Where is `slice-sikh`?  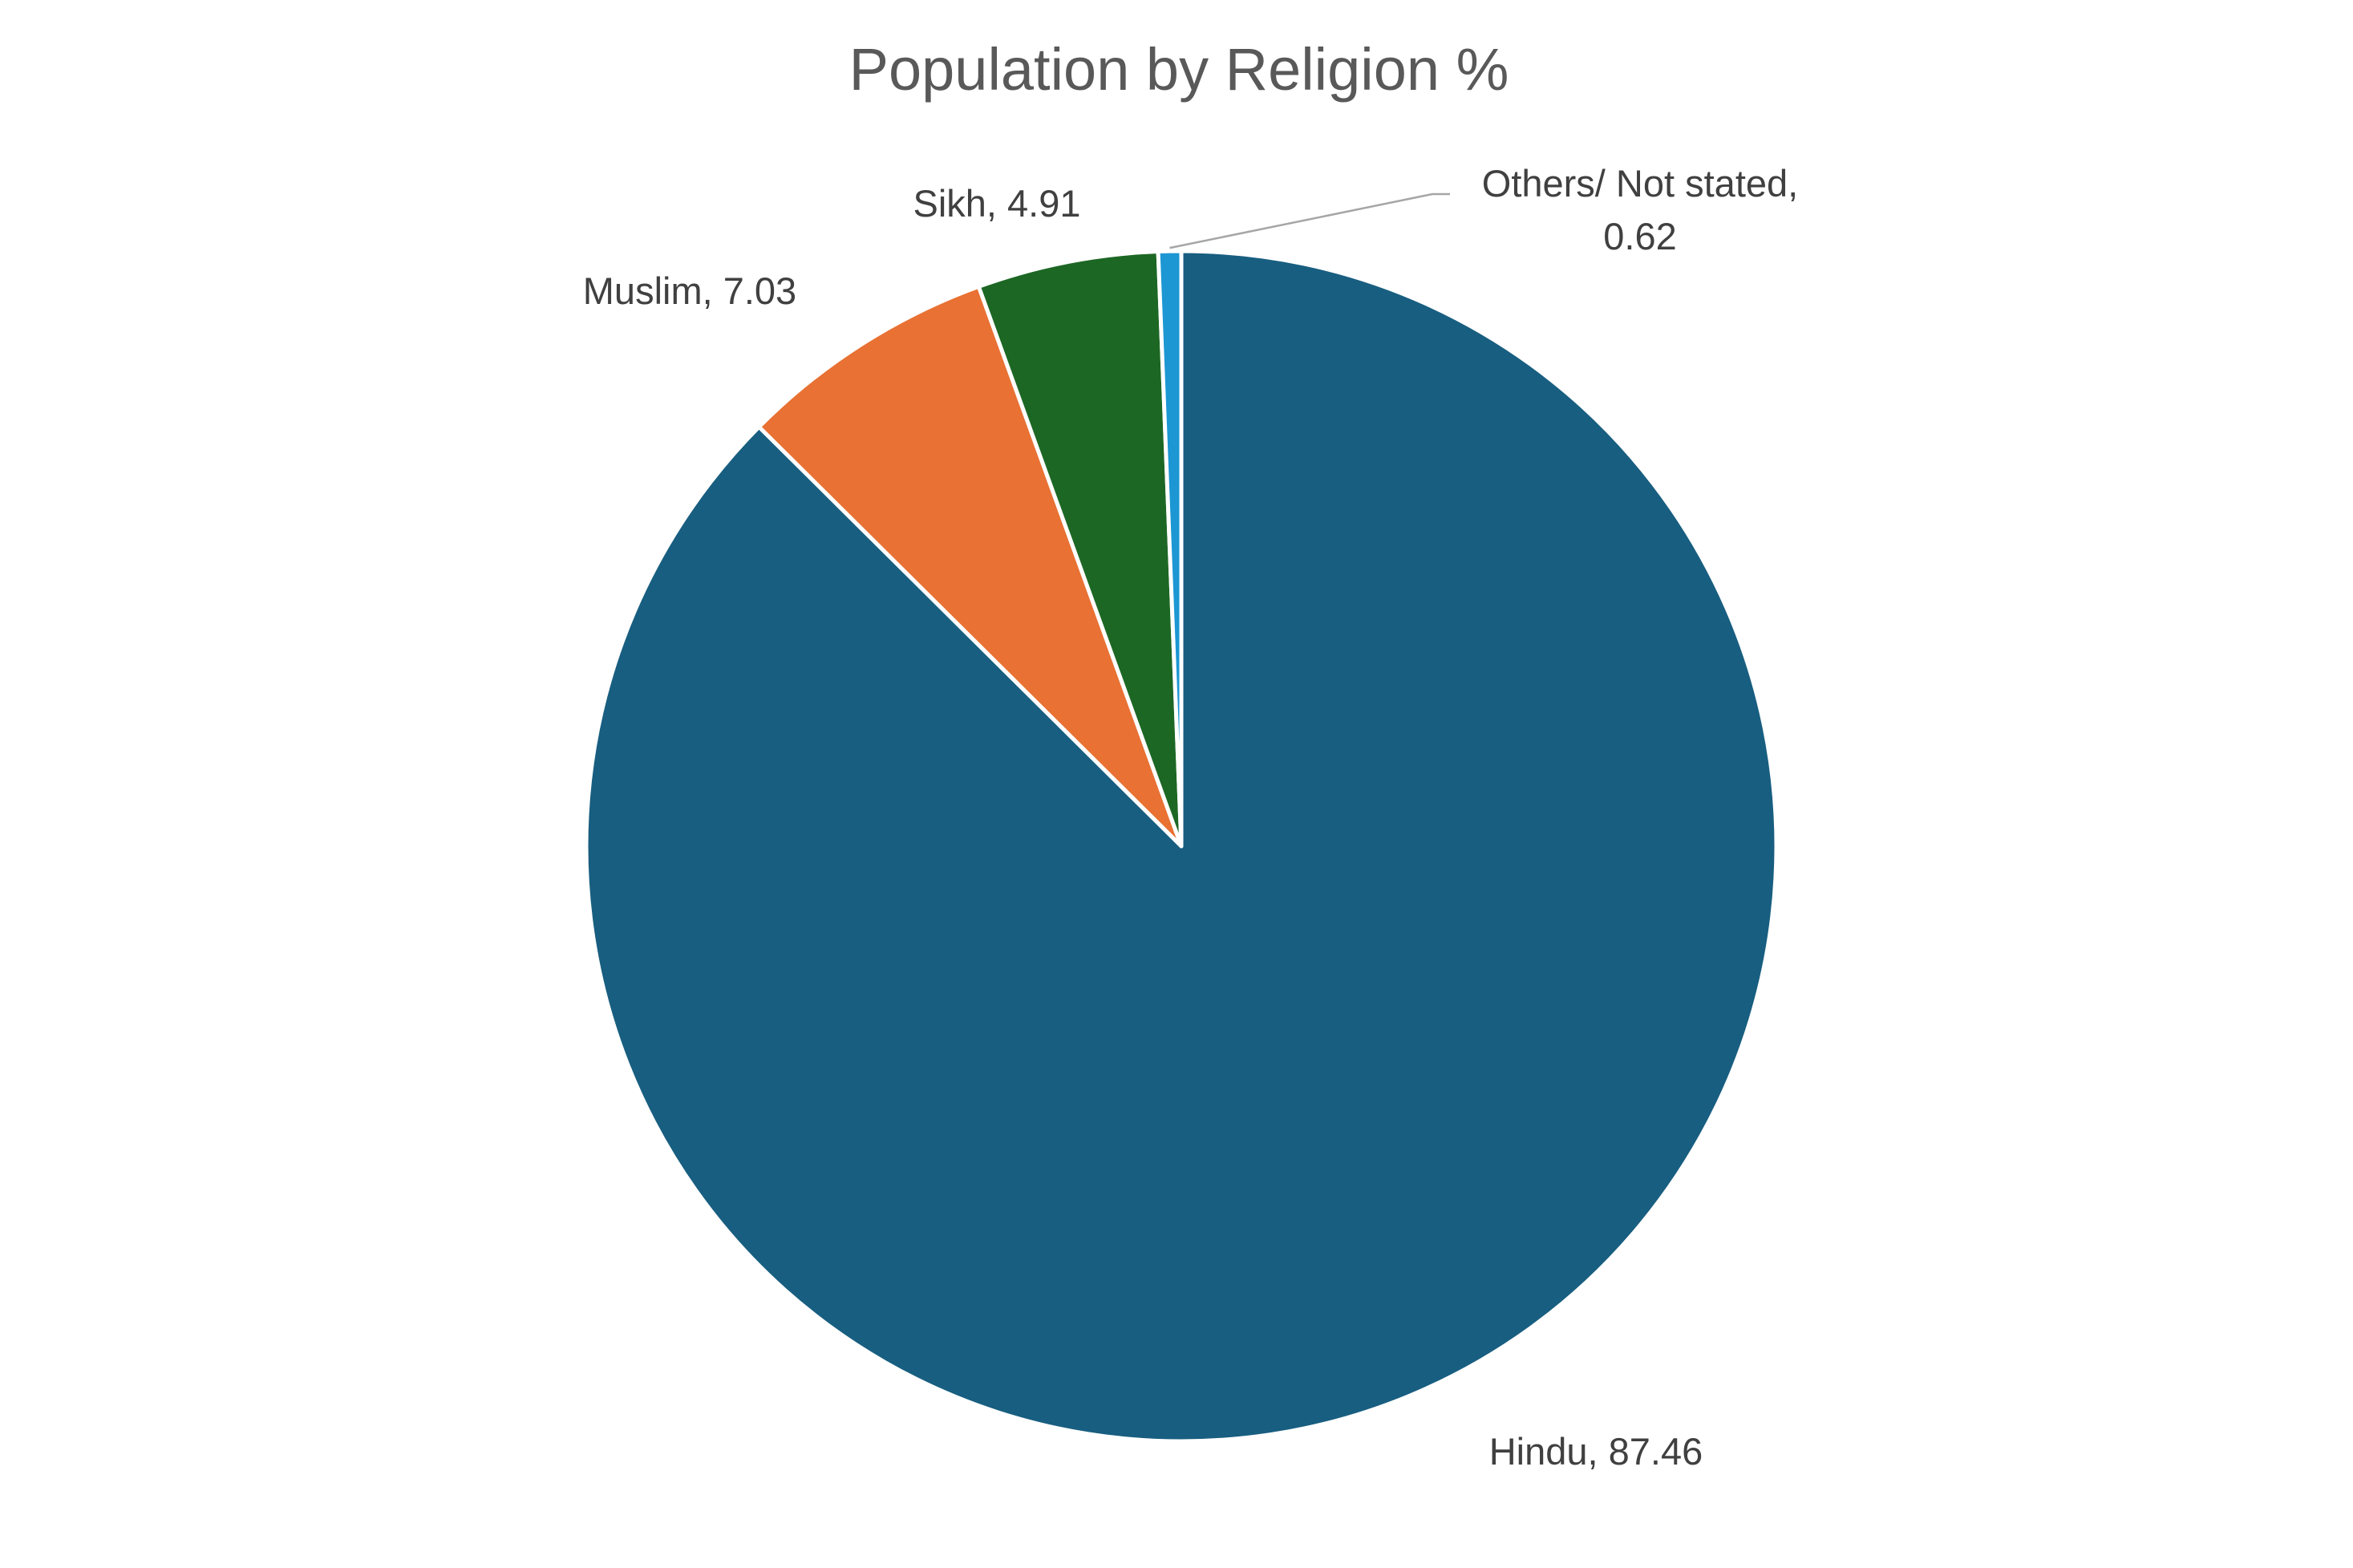
slice-sikh is located at coordinates (1080, 549).